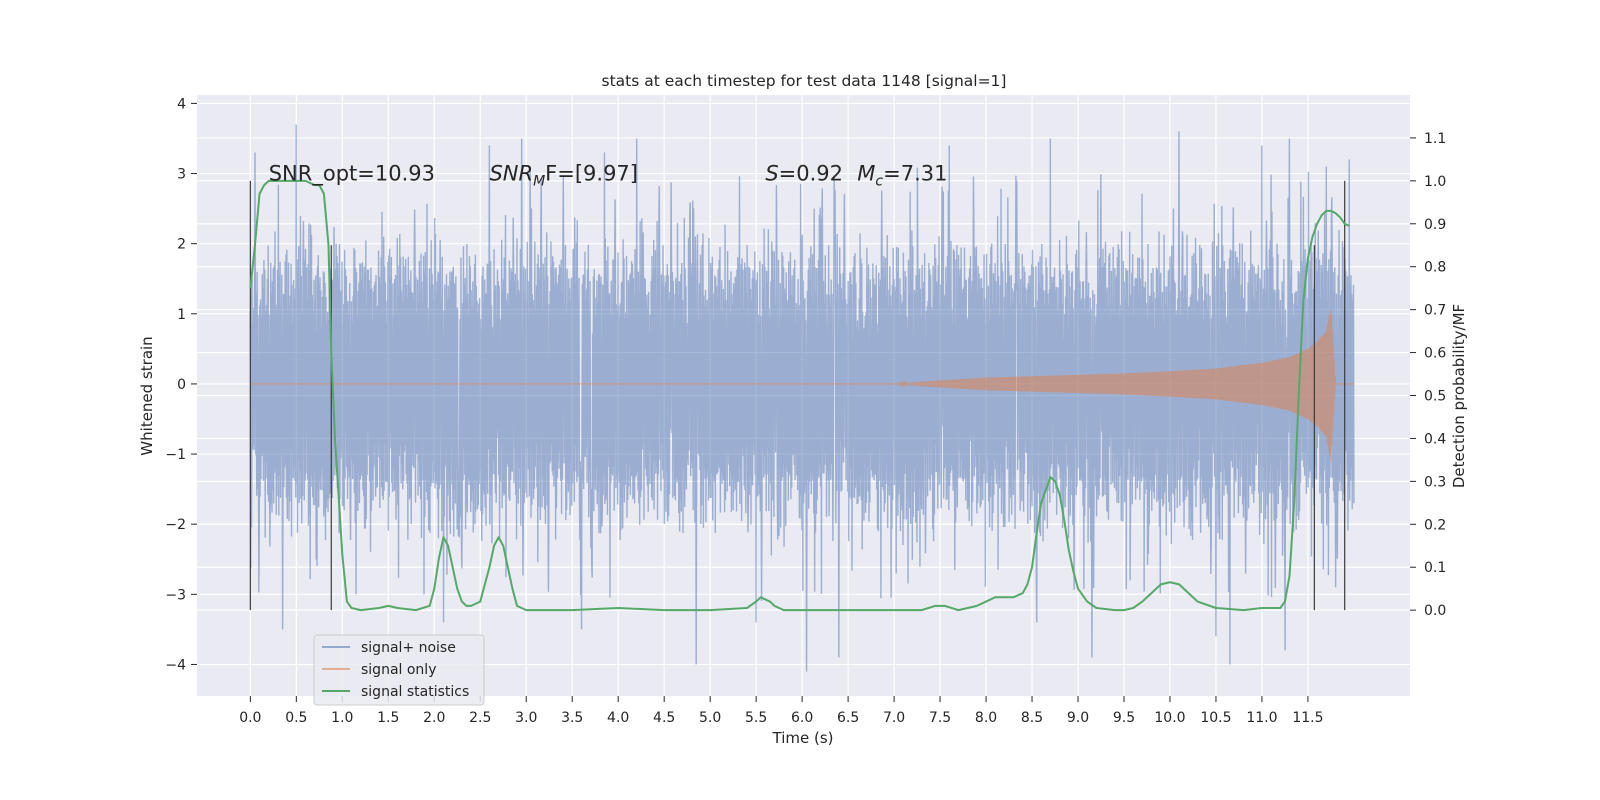 This screenshot has height=800, width=1600. I want to click on signal-only-trace, so click(802, 385).